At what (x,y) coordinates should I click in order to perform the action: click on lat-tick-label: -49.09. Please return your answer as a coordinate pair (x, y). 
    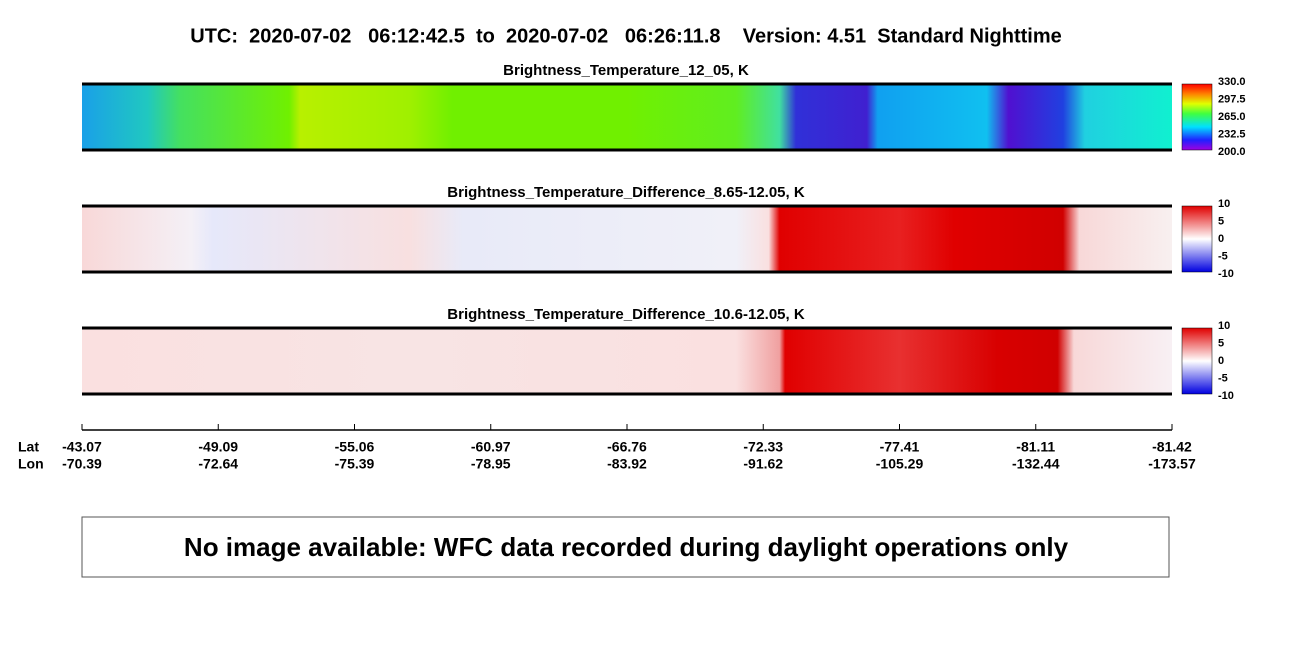
    Looking at the image, I should click on (218, 447).